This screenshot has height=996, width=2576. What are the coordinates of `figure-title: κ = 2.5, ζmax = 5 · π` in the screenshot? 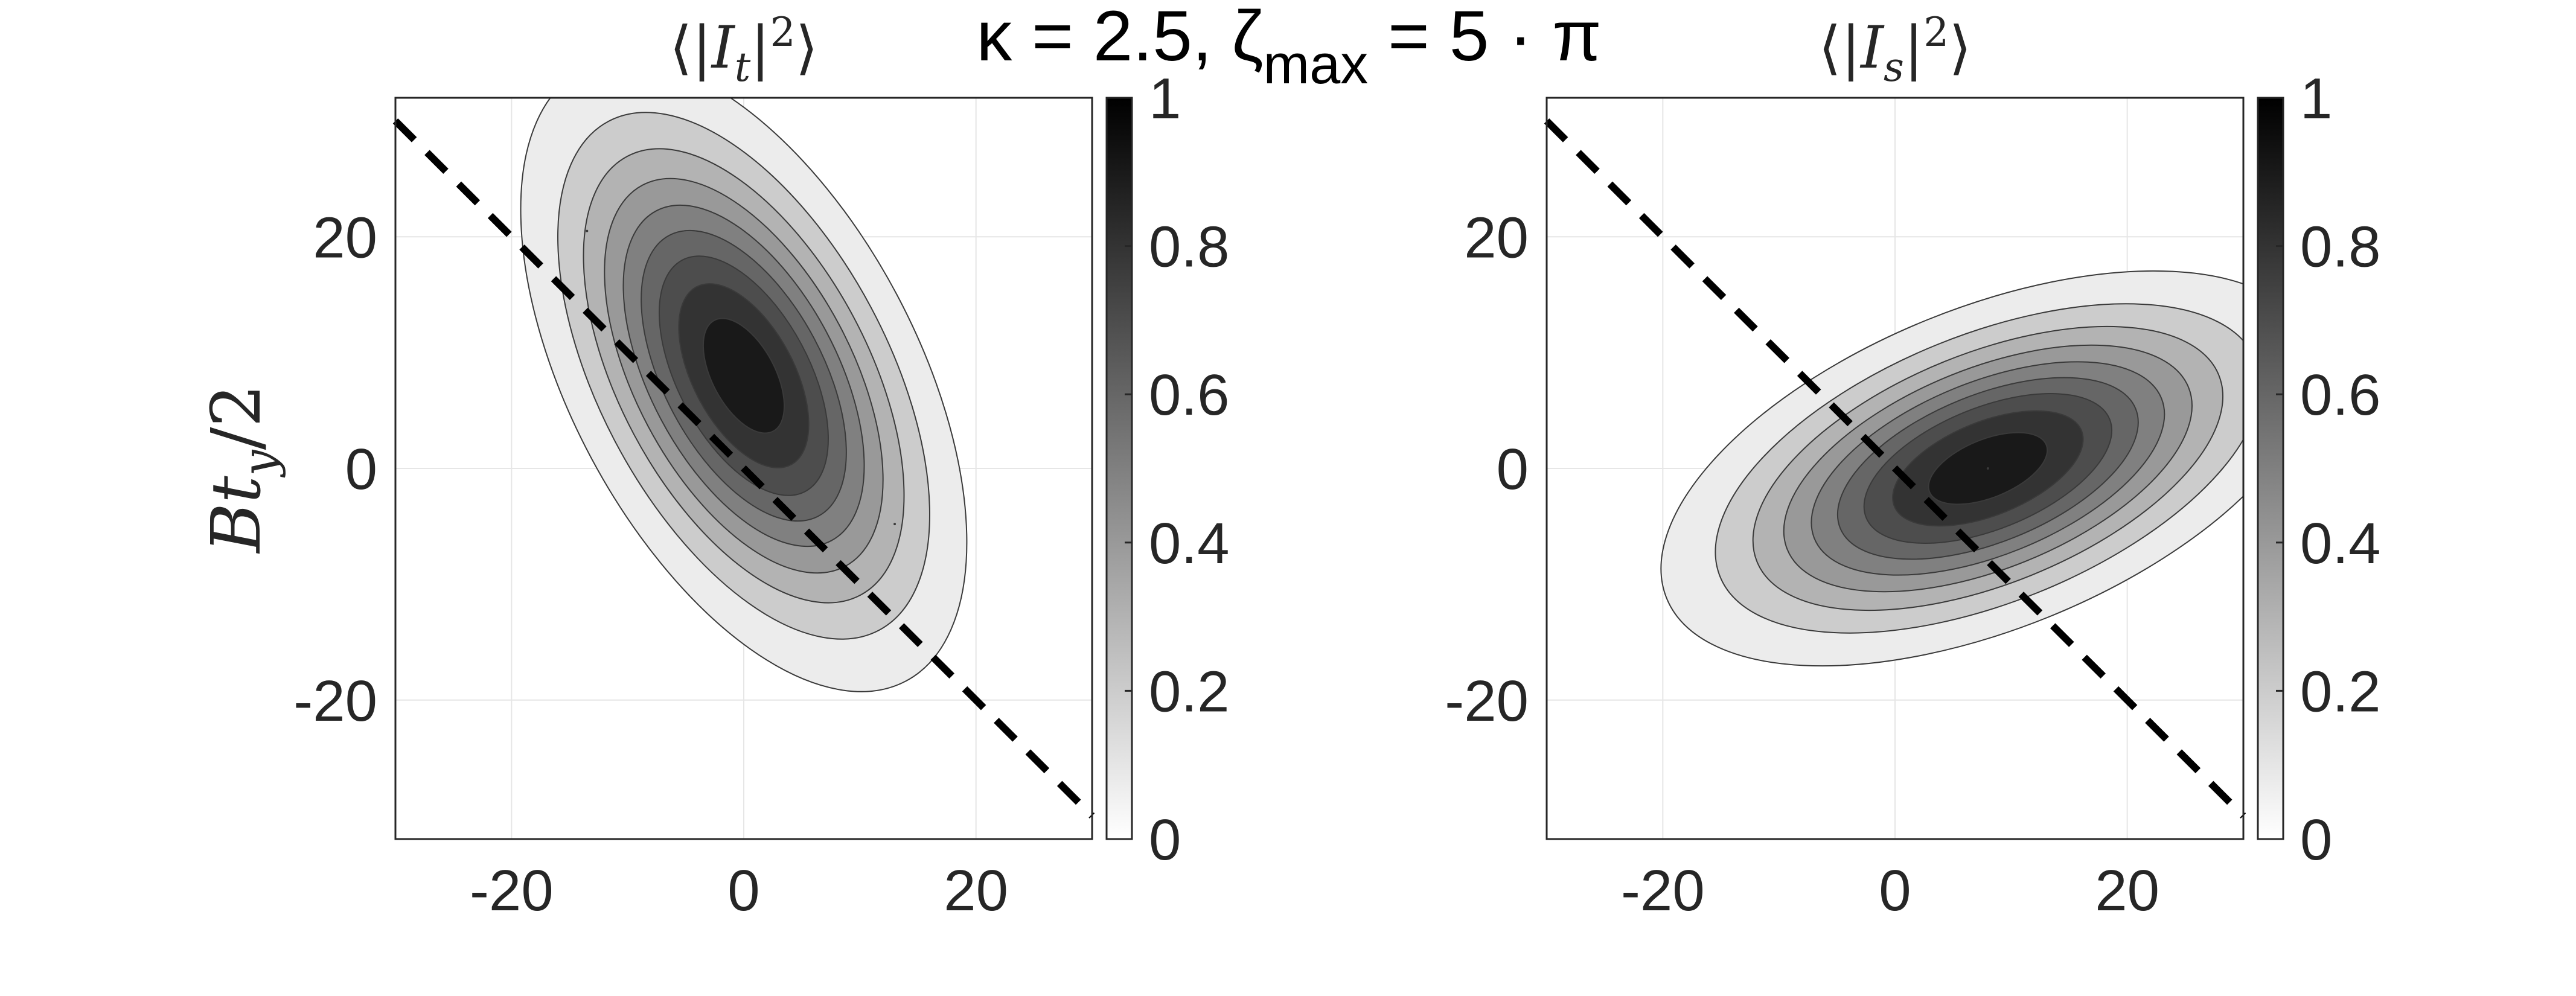 It's located at (1288, 47).